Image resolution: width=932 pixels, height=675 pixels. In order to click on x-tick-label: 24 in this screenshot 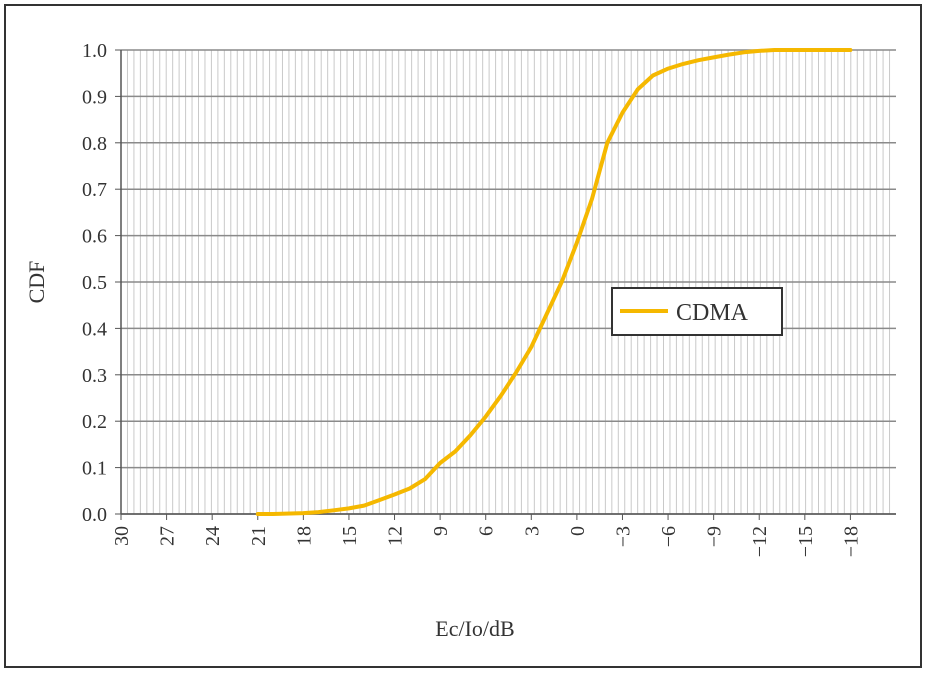, I will do `click(213, 536)`.